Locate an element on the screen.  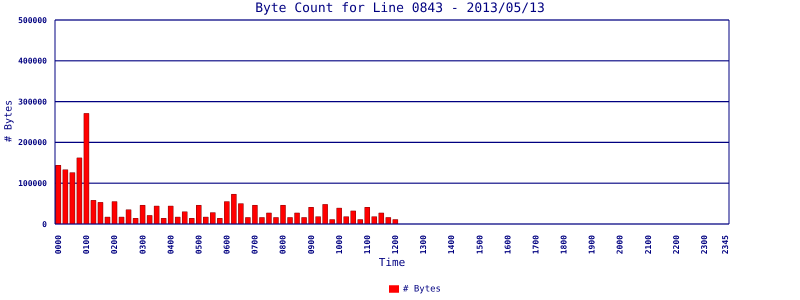
x-tick-label: 1300 is located at coordinates (423, 244).